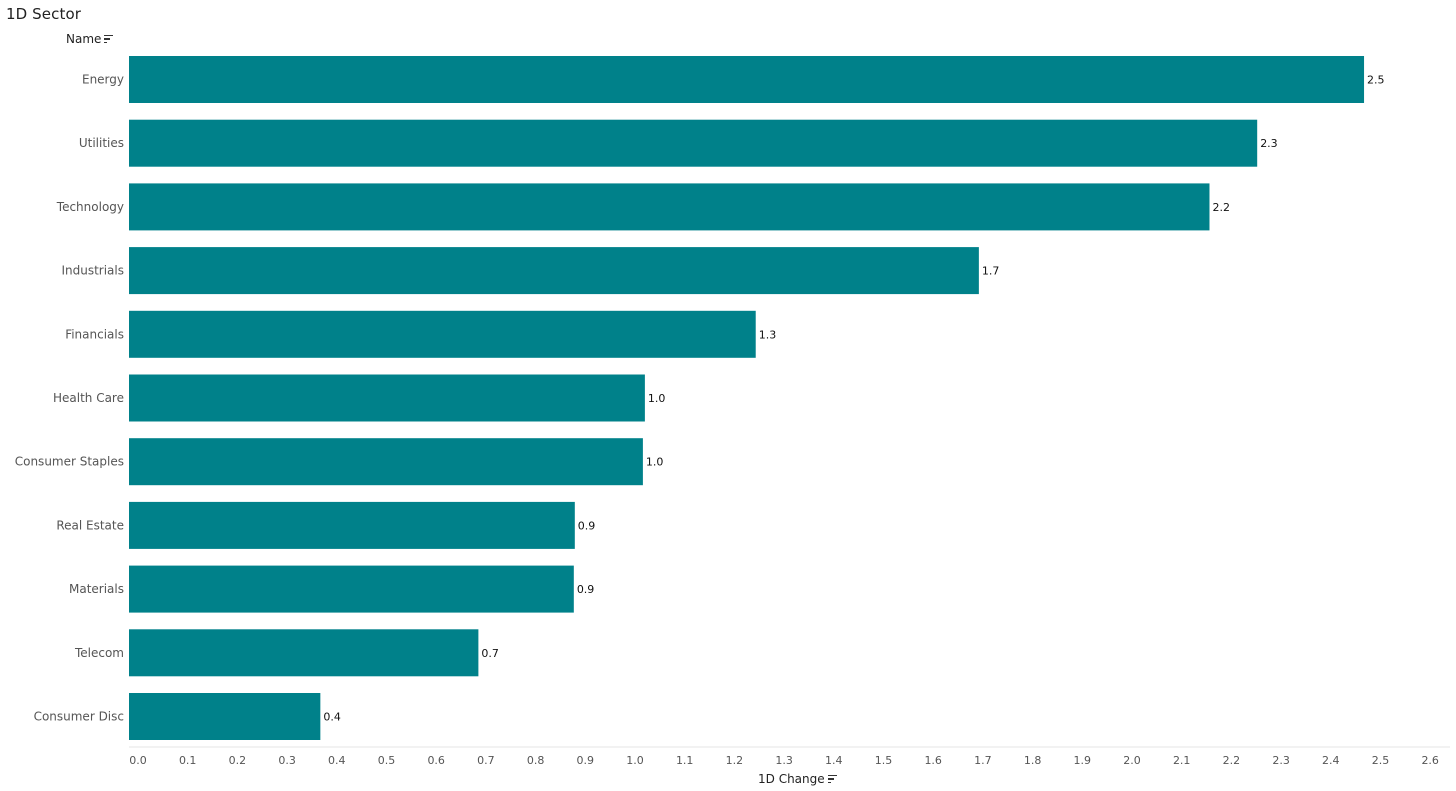 The height and width of the screenshot is (791, 1456). I want to click on category-label-health-care: Health Care, so click(88, 398).